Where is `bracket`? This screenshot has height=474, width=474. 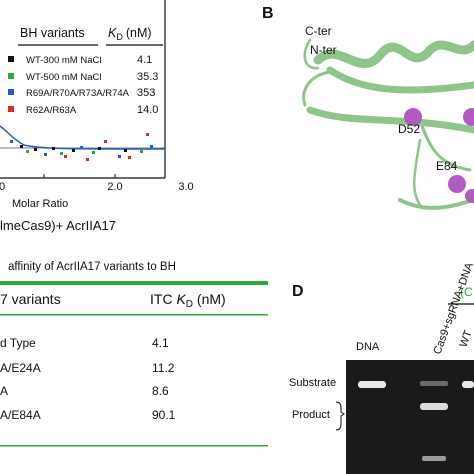
bracket is located at coordinates (340, 416).